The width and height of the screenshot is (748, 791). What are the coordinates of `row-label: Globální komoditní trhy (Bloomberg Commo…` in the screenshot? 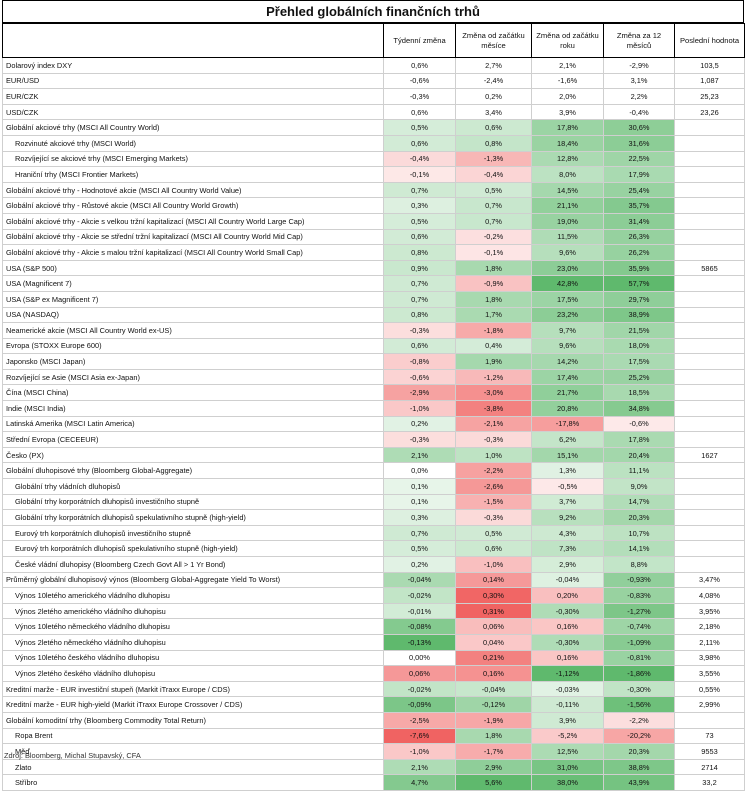 It's located at (193, 720).